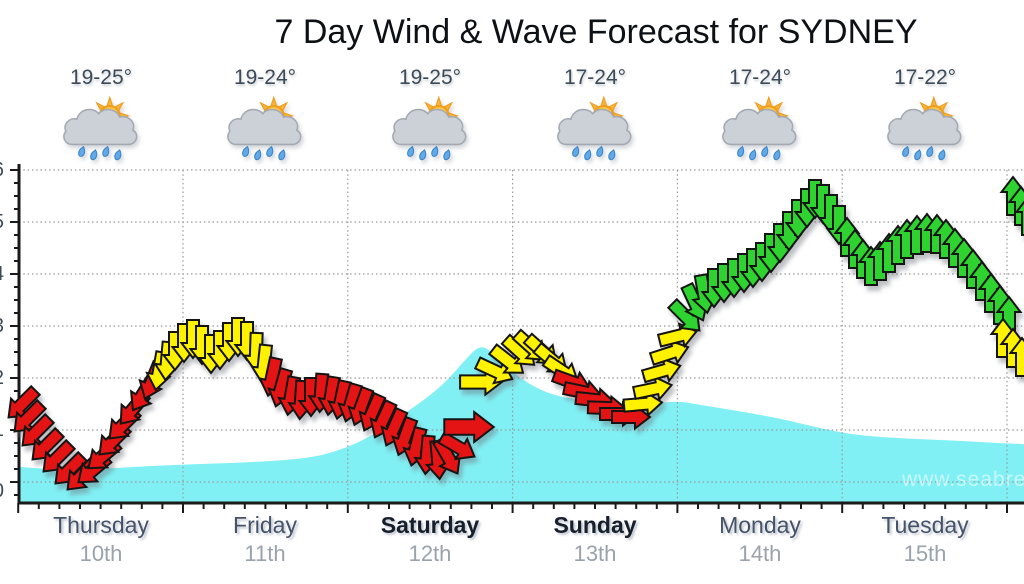  Describe the element at coordinates (2, 222) in the screenshot. I see `y-axis-label-5: 5` at that location.